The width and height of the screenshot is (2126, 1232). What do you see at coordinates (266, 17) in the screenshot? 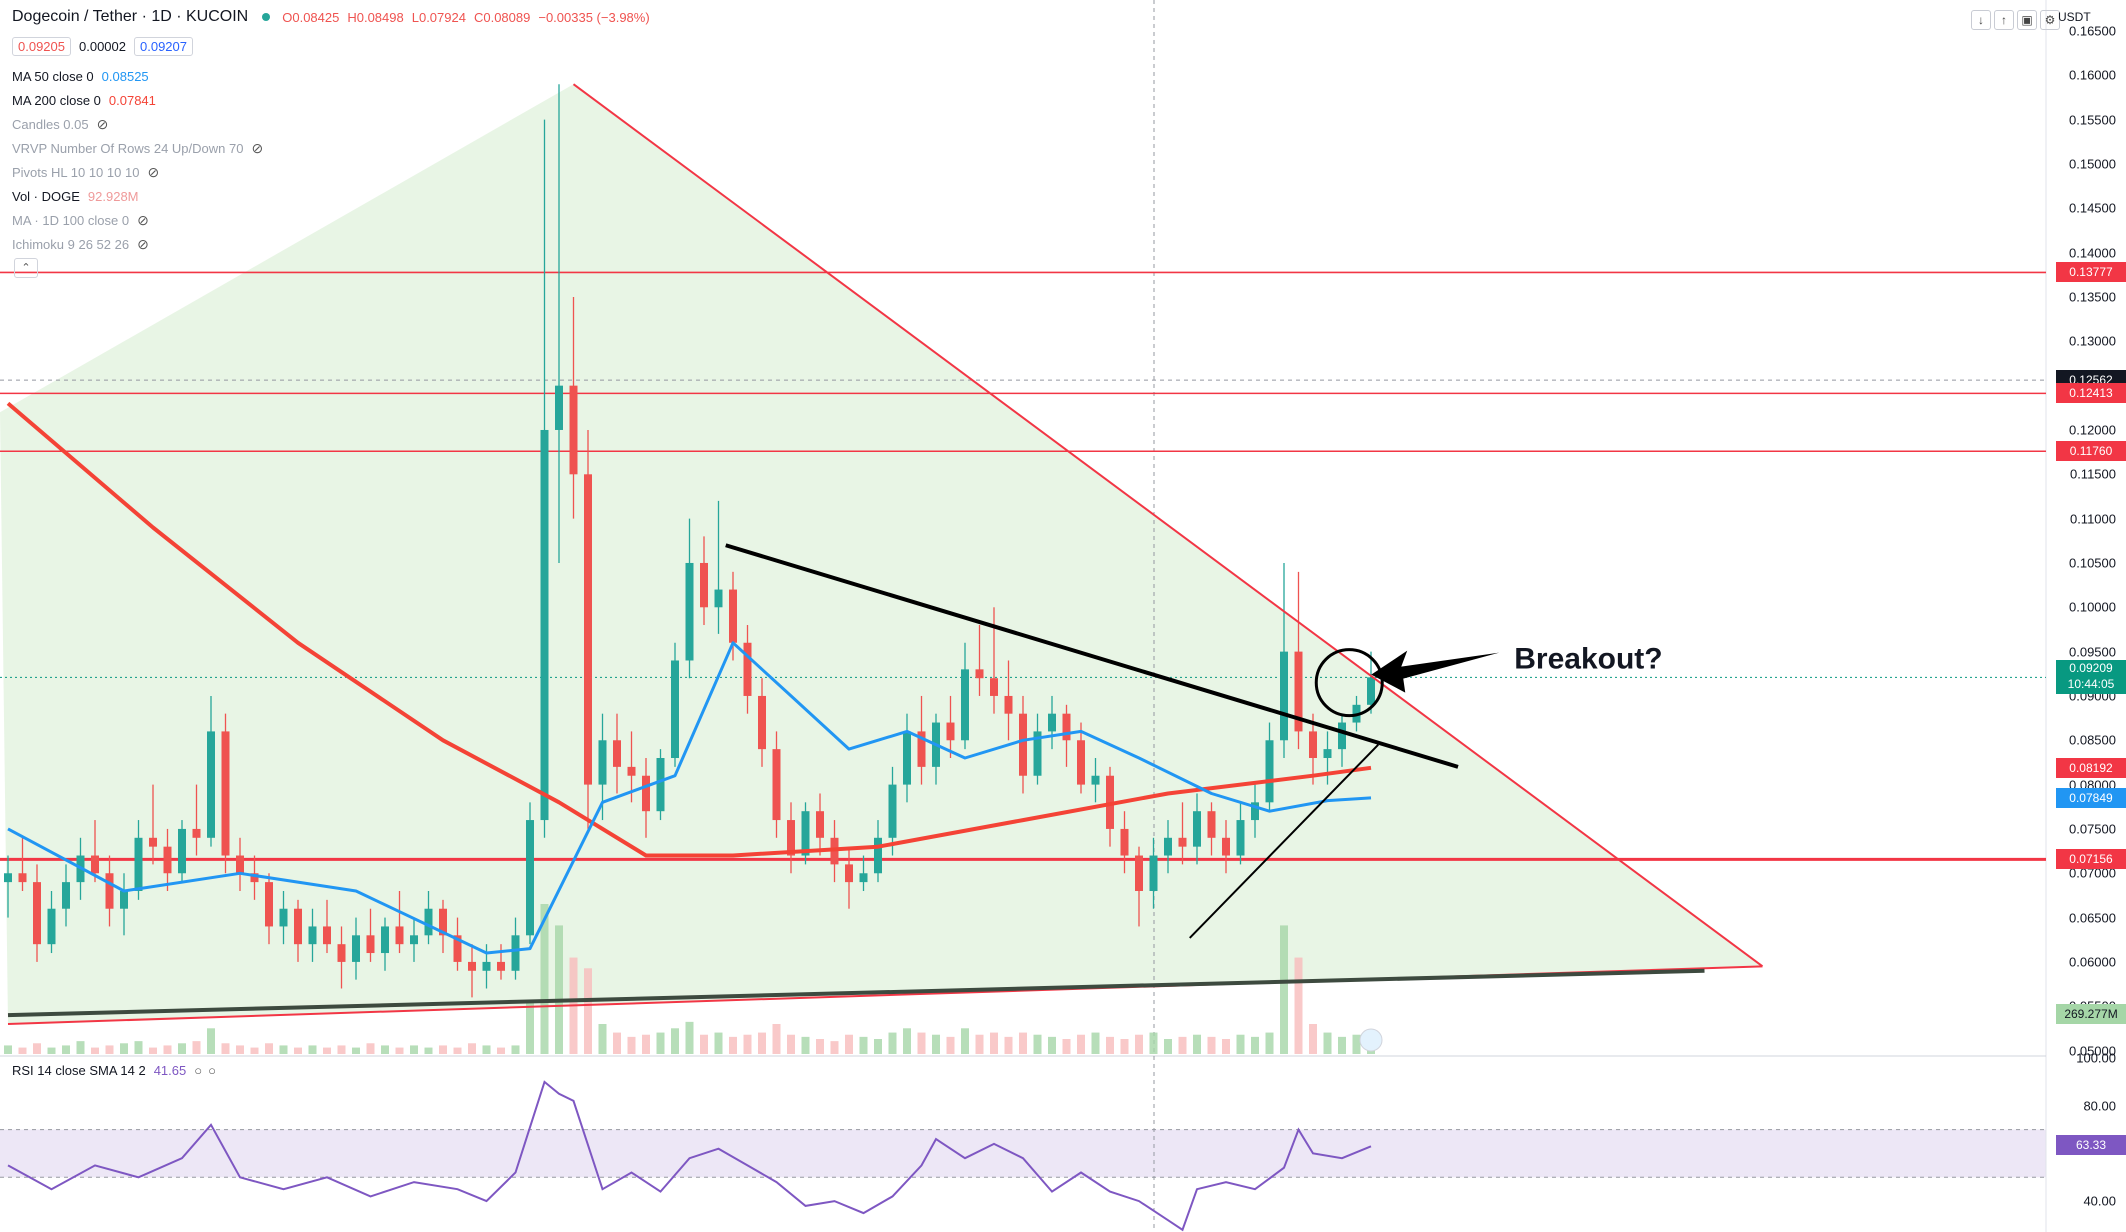
I see `live-dot-icon` at bounding box center [266, 17].